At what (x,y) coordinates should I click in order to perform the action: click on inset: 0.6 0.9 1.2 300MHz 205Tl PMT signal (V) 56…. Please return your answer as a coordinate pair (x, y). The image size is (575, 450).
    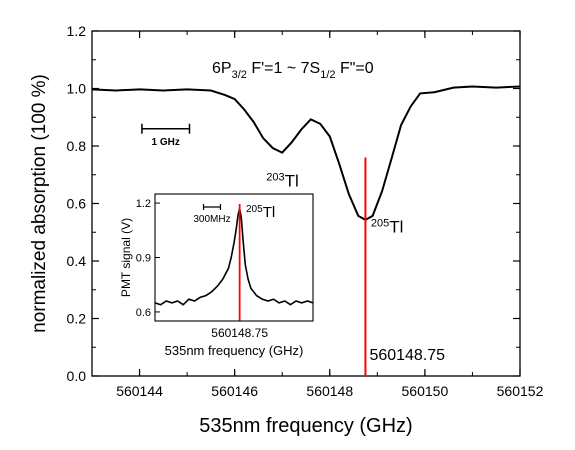
    Looking at the image, I should click on (216, 275).